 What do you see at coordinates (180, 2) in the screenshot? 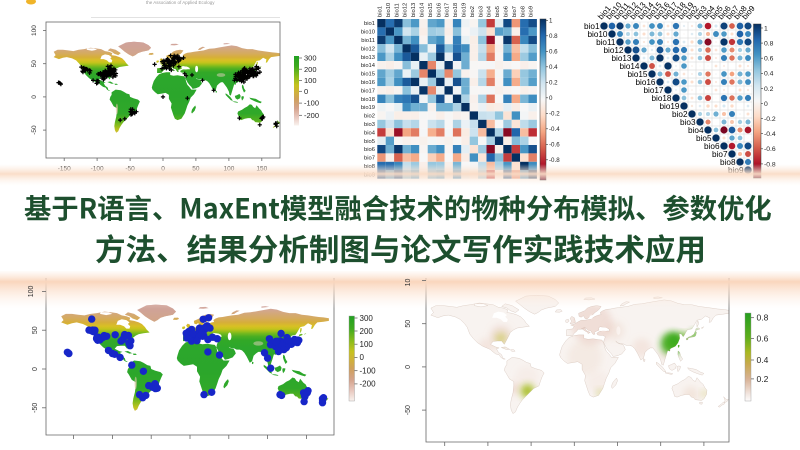
I see `svg-text:the Association of Applied Eco: the Association of Applied Ecology` at bounding box center [180, 2].